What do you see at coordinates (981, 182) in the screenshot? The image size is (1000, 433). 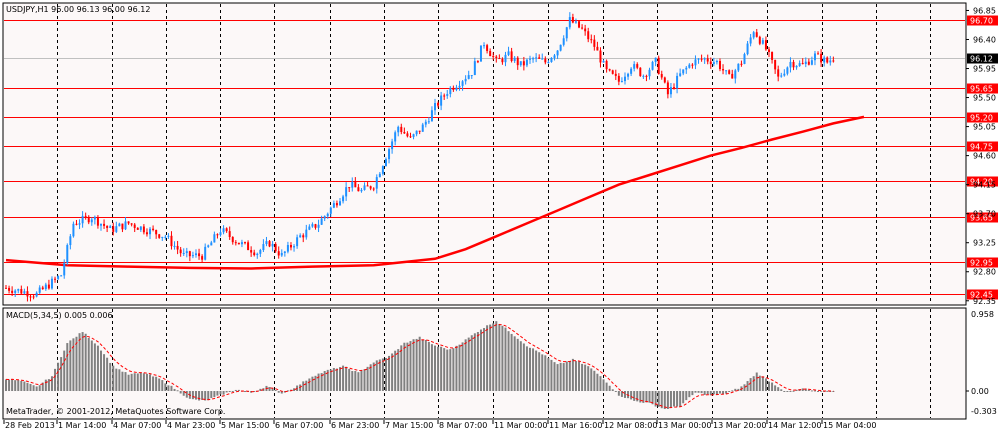 I see `level-price-label: 94.20` at bounding box center [981, 182].